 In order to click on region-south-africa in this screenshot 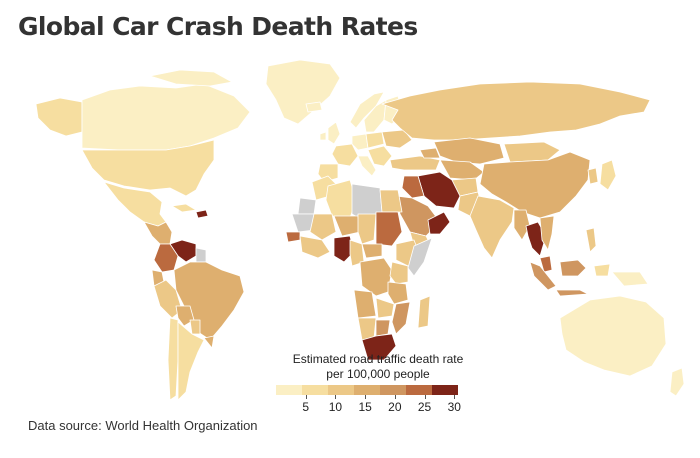, I will do `click(379, 347)`.